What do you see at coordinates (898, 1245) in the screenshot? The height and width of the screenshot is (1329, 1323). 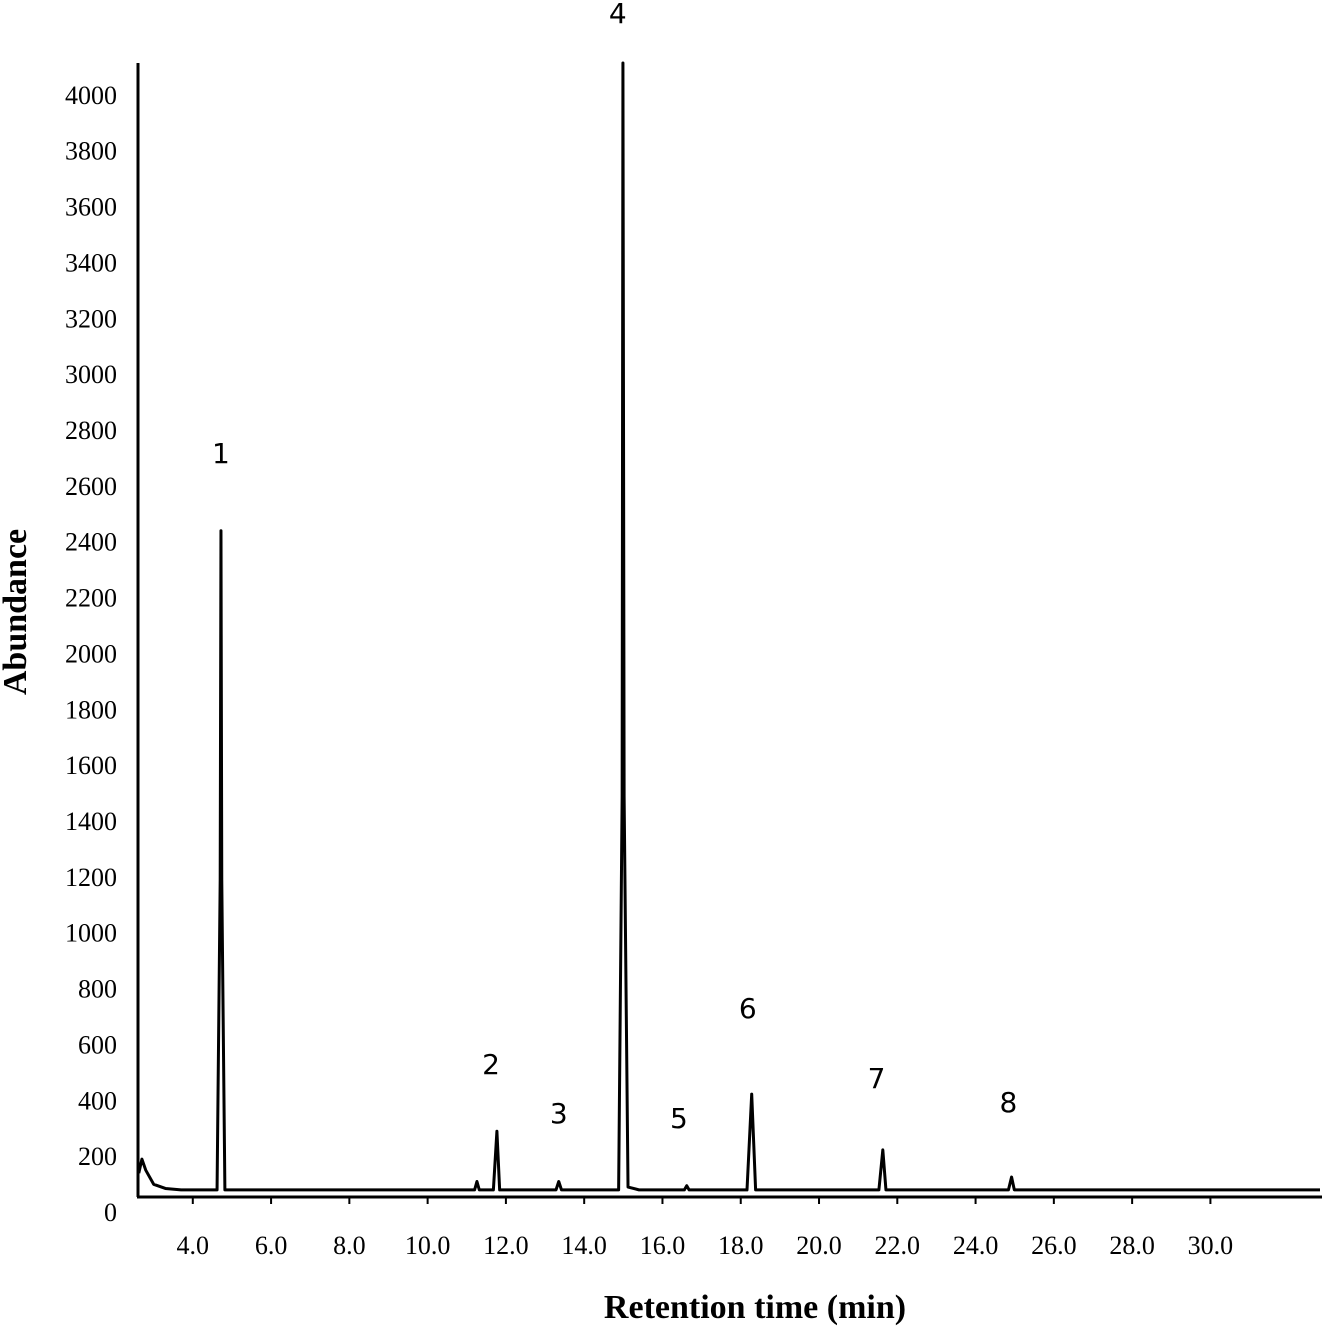 I see `x-tick-label: 22.0` at bounding box center [898, 1245].